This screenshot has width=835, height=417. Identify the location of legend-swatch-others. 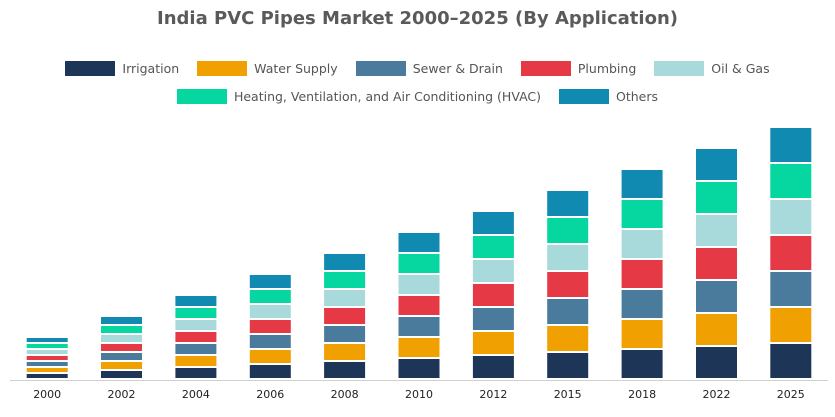
(584, 96).